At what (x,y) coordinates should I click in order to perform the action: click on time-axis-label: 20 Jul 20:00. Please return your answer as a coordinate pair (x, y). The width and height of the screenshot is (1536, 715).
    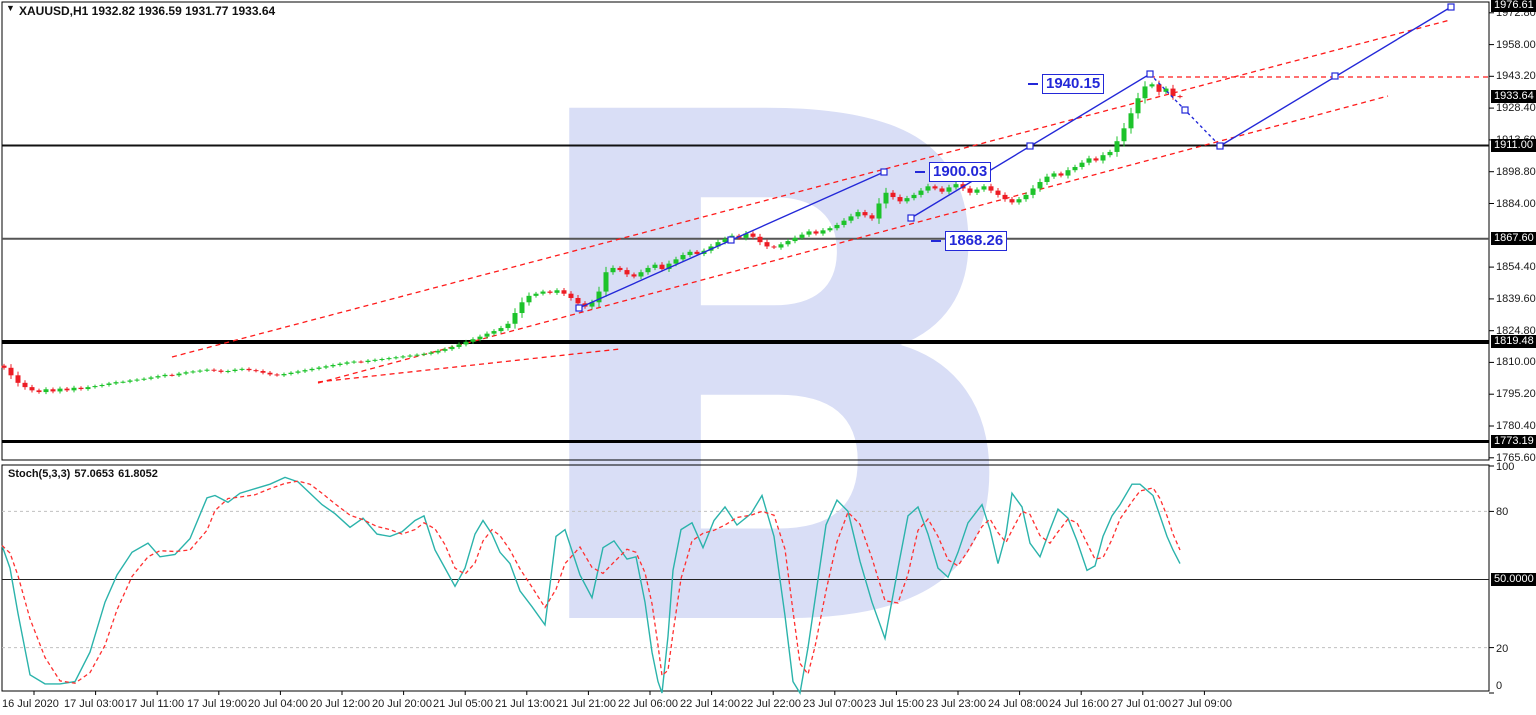
    Looking at the image, I should click on (402, 704).